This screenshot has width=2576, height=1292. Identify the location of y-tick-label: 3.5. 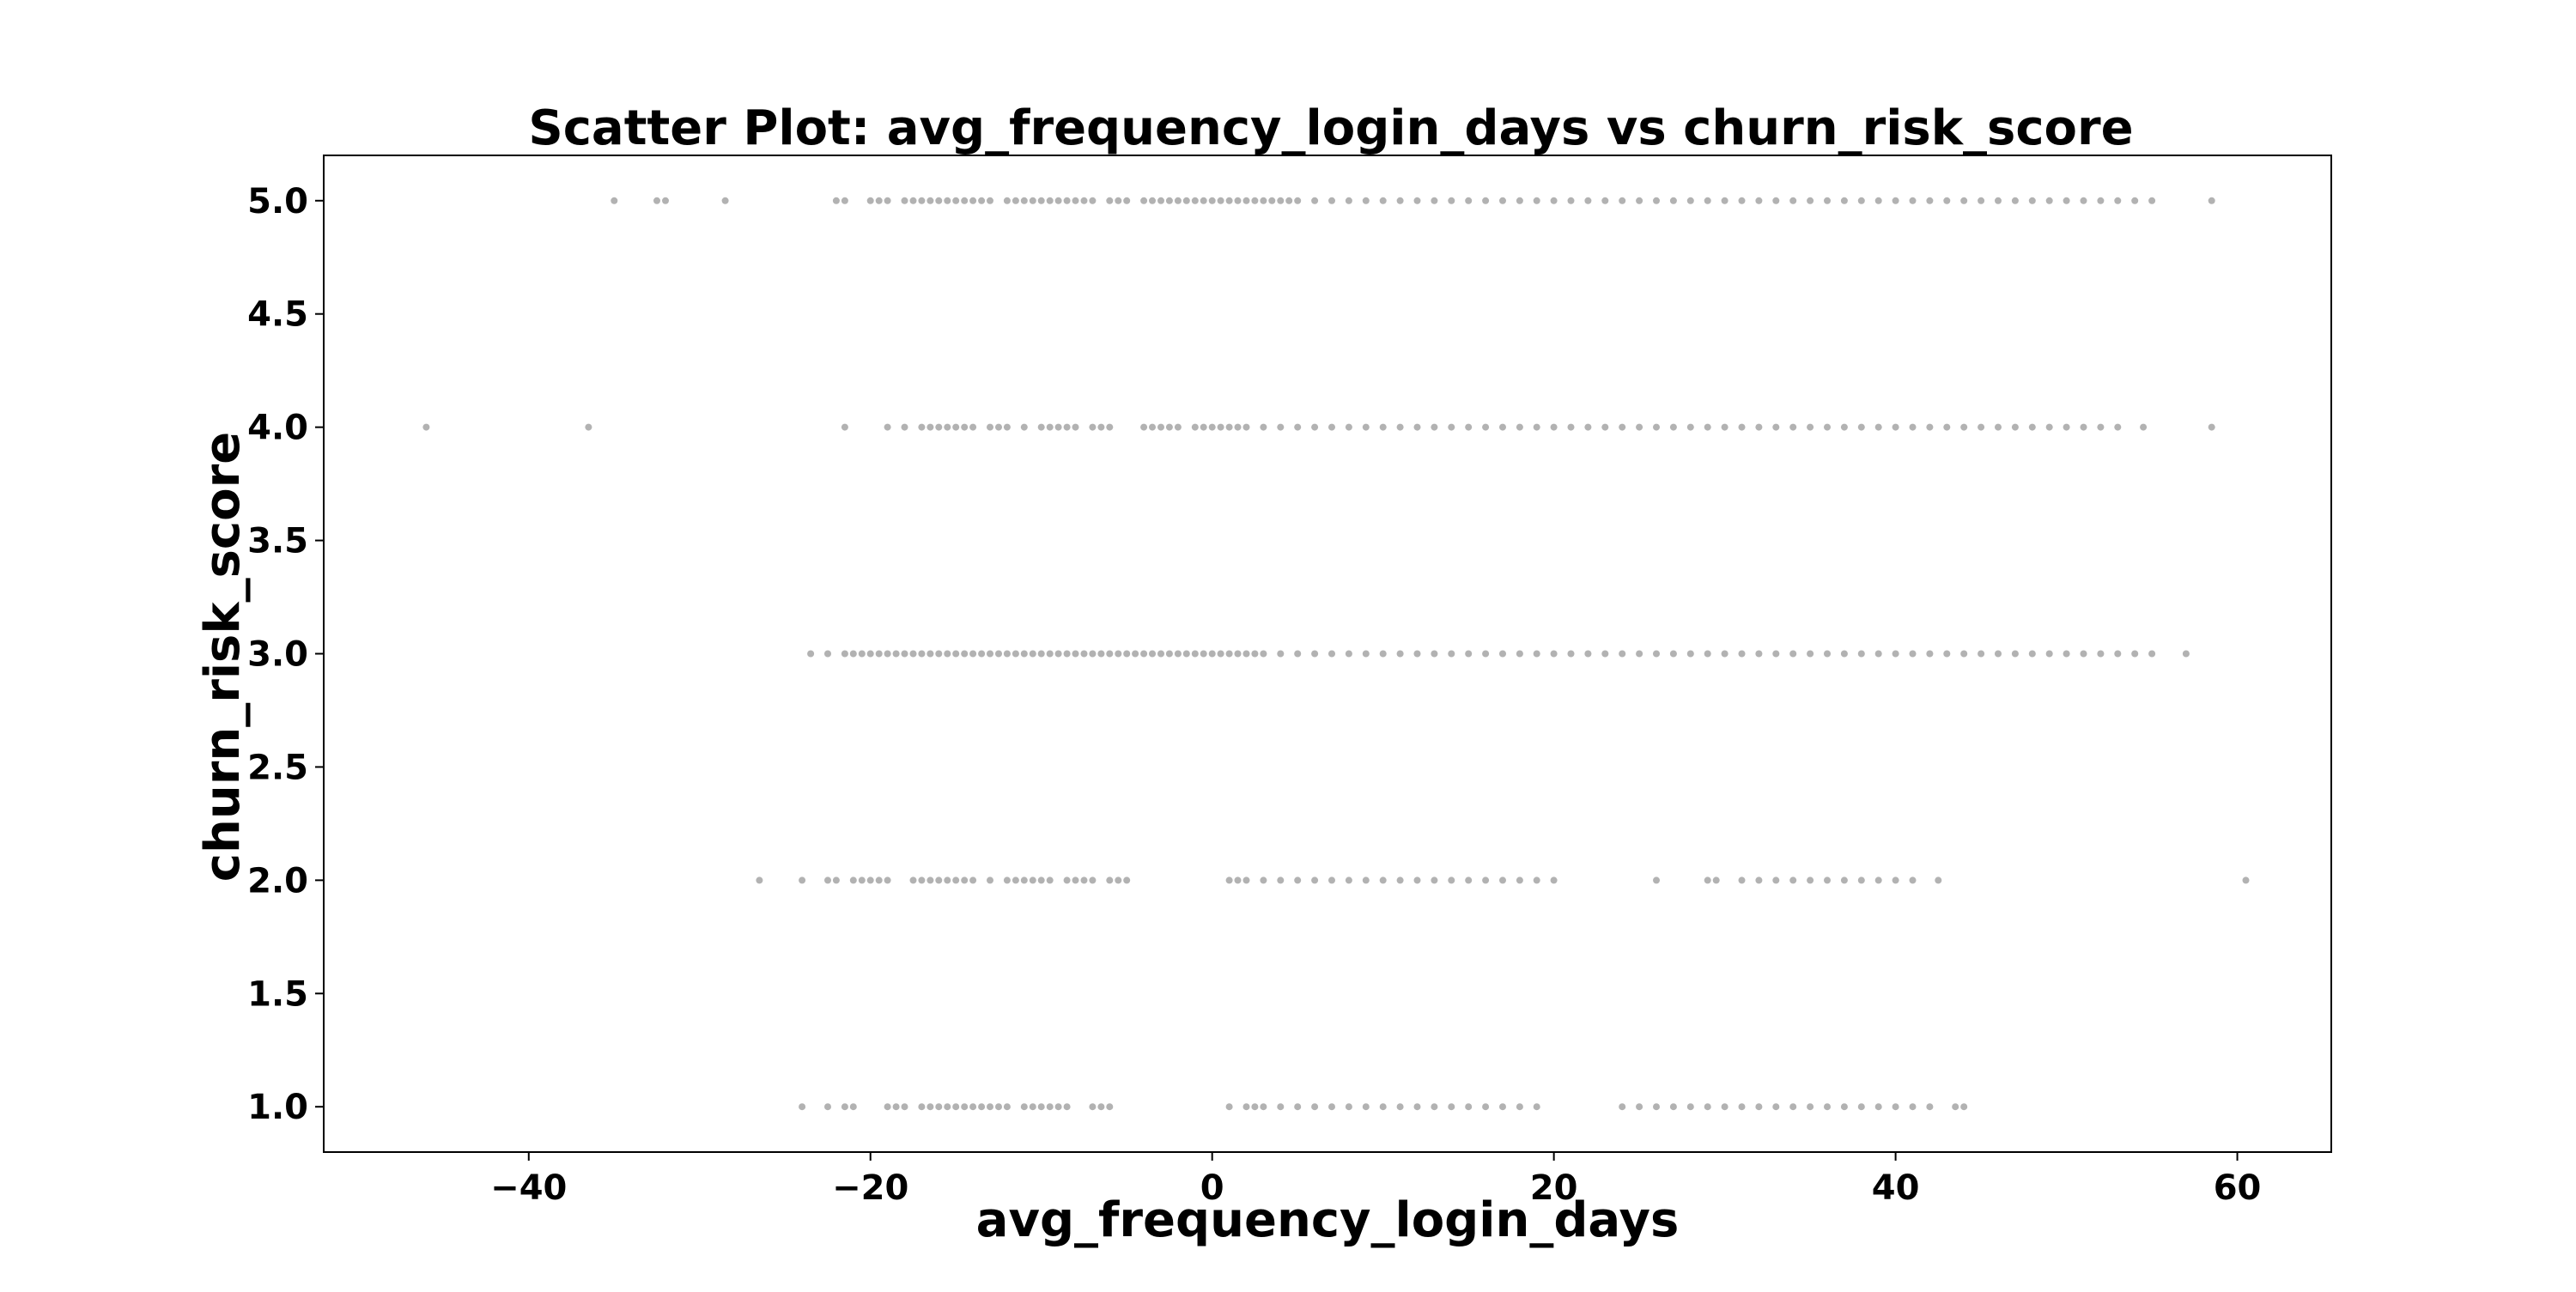
(278, 541).